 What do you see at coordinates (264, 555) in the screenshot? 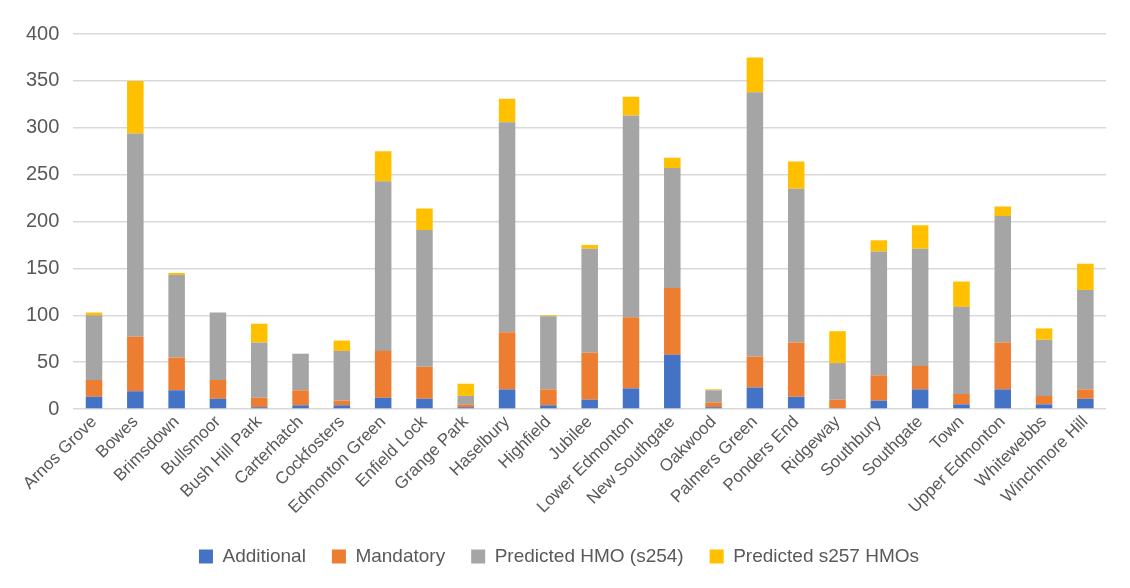
I see `legend-label: Additional` at bounding box center [264, 555].